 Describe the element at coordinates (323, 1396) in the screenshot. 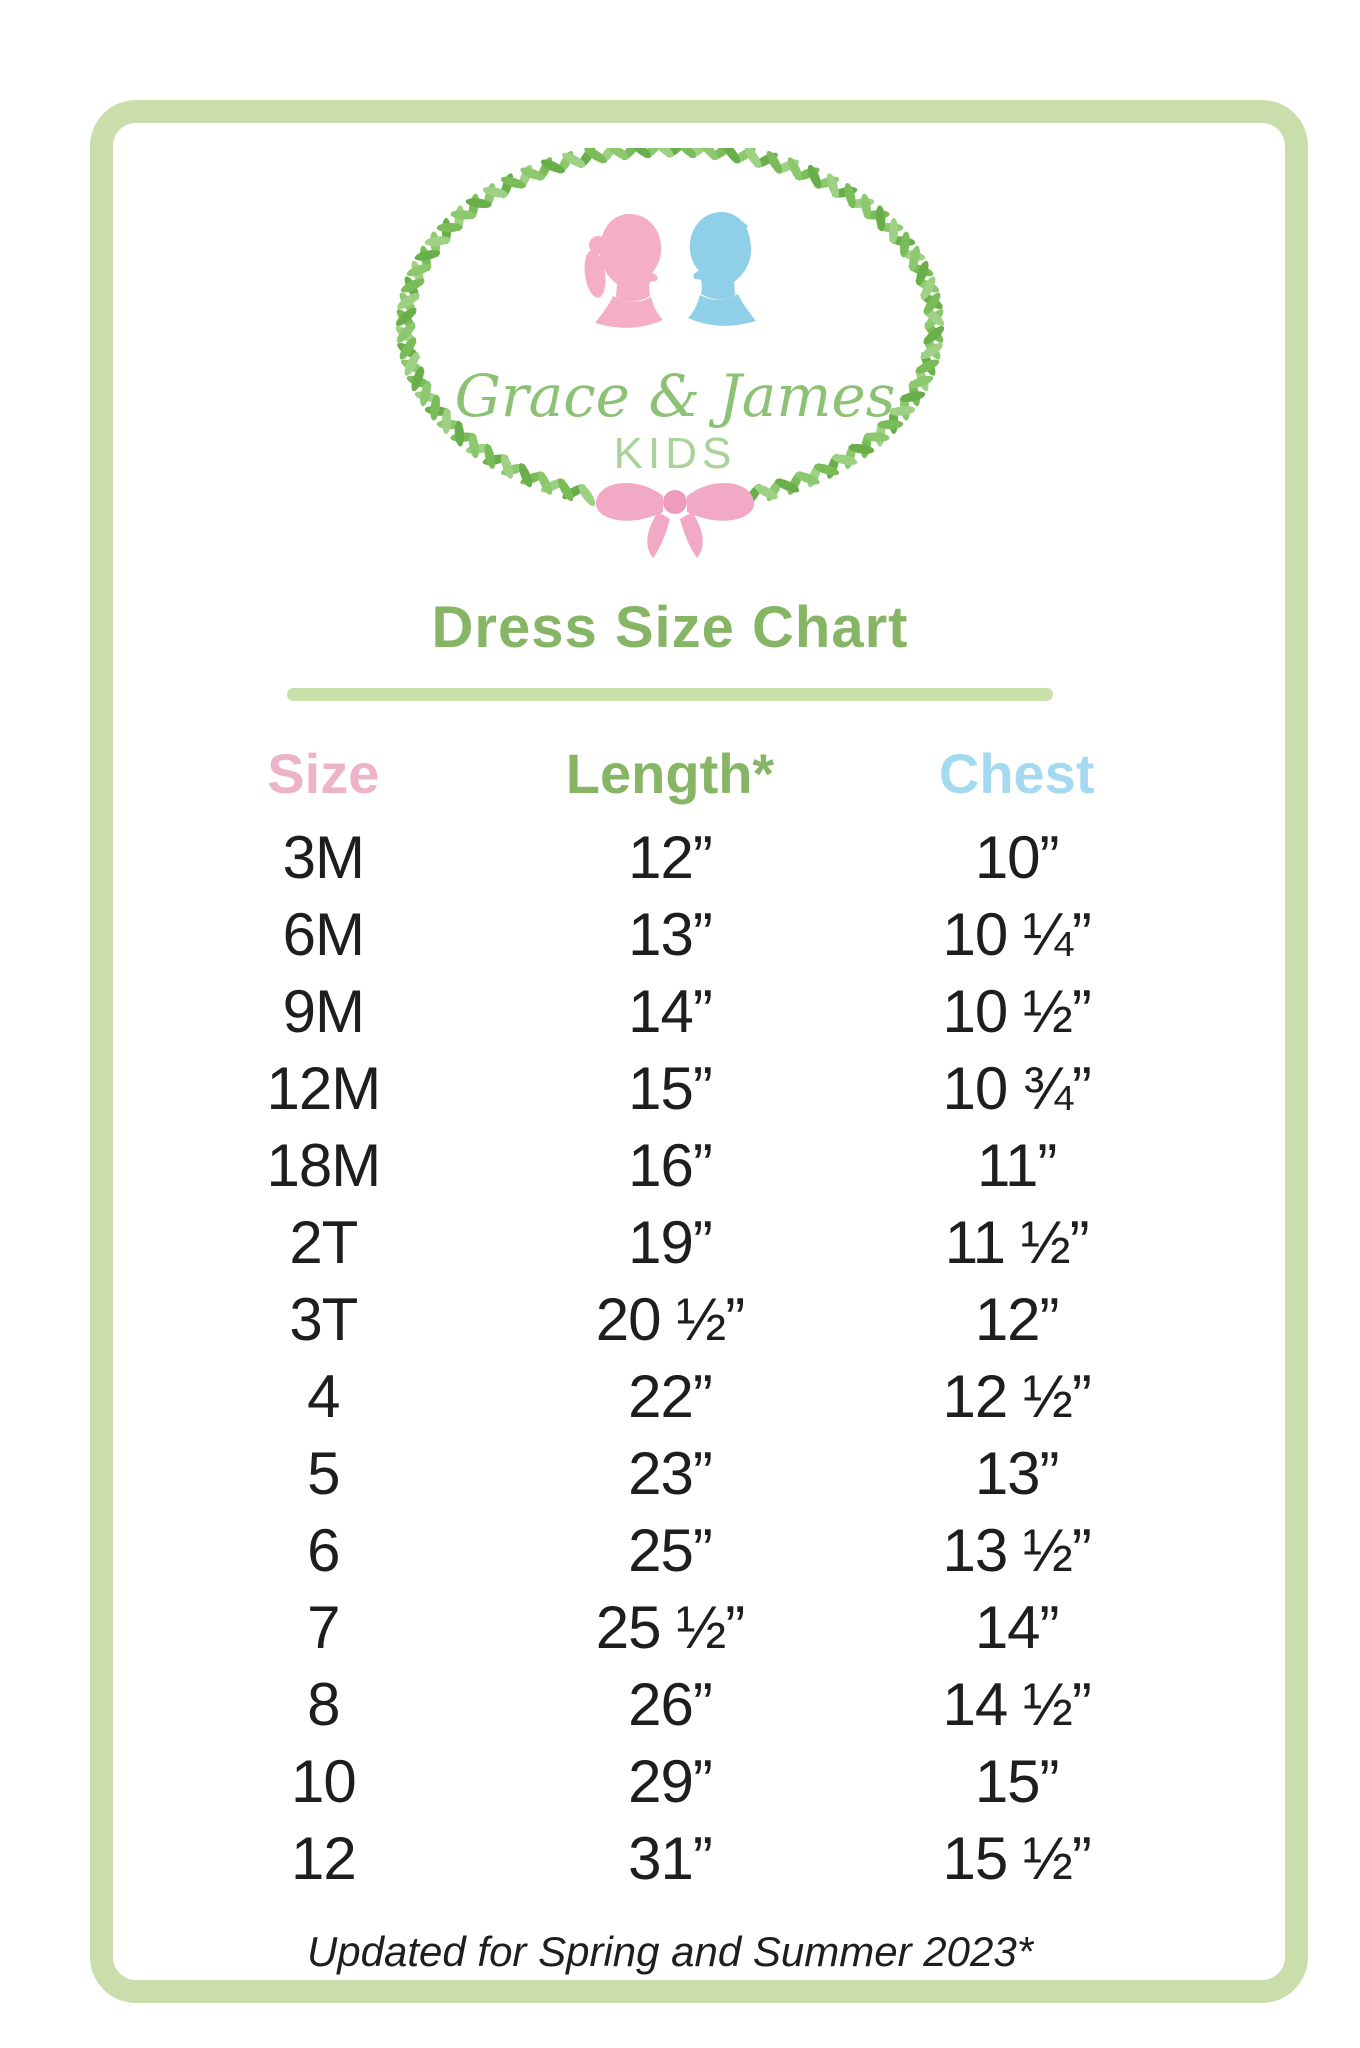

I see `size-cell: 4` at that location.